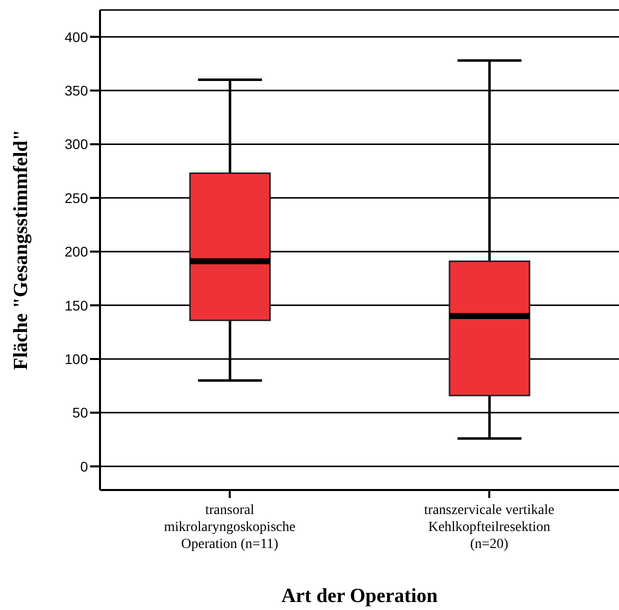  What do you see at coordinates (76, 198) in the screenshot?
I see `y-tick-label: 250` at bounding box center [76, 198].